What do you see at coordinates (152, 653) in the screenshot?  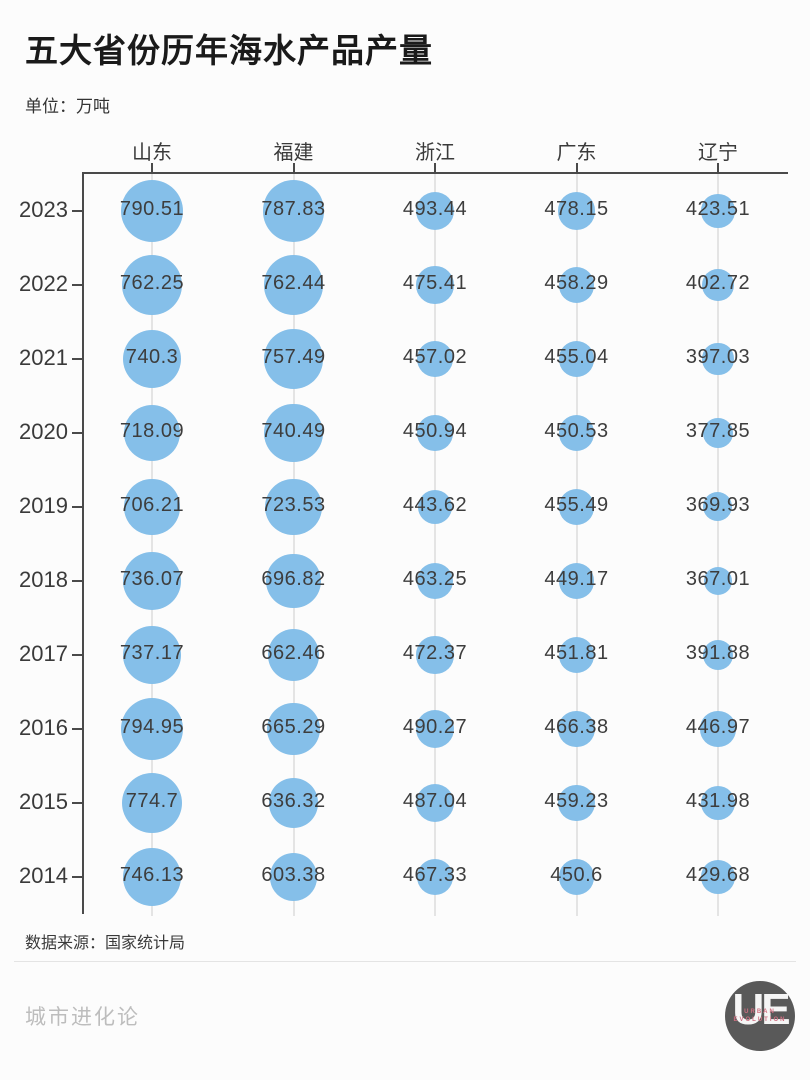 I see `value-label: 737.17` at bounding box center [152, 653].